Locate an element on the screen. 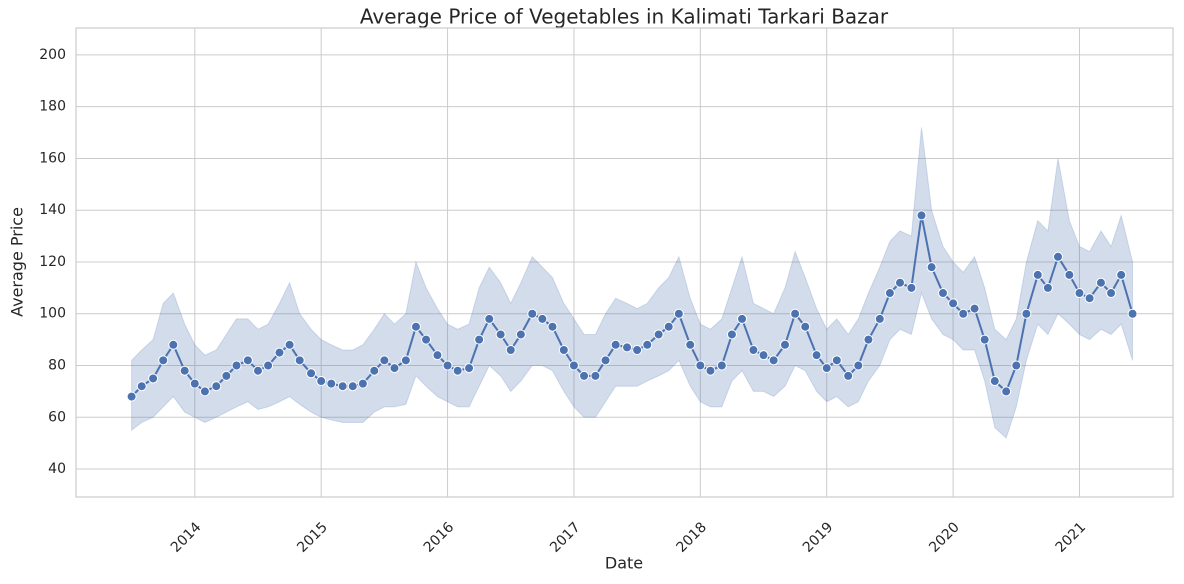 Image resolution: width=1184 pixels, height=584 pixels. x-tick-label: 2017 is located at coordinates (565, 537).